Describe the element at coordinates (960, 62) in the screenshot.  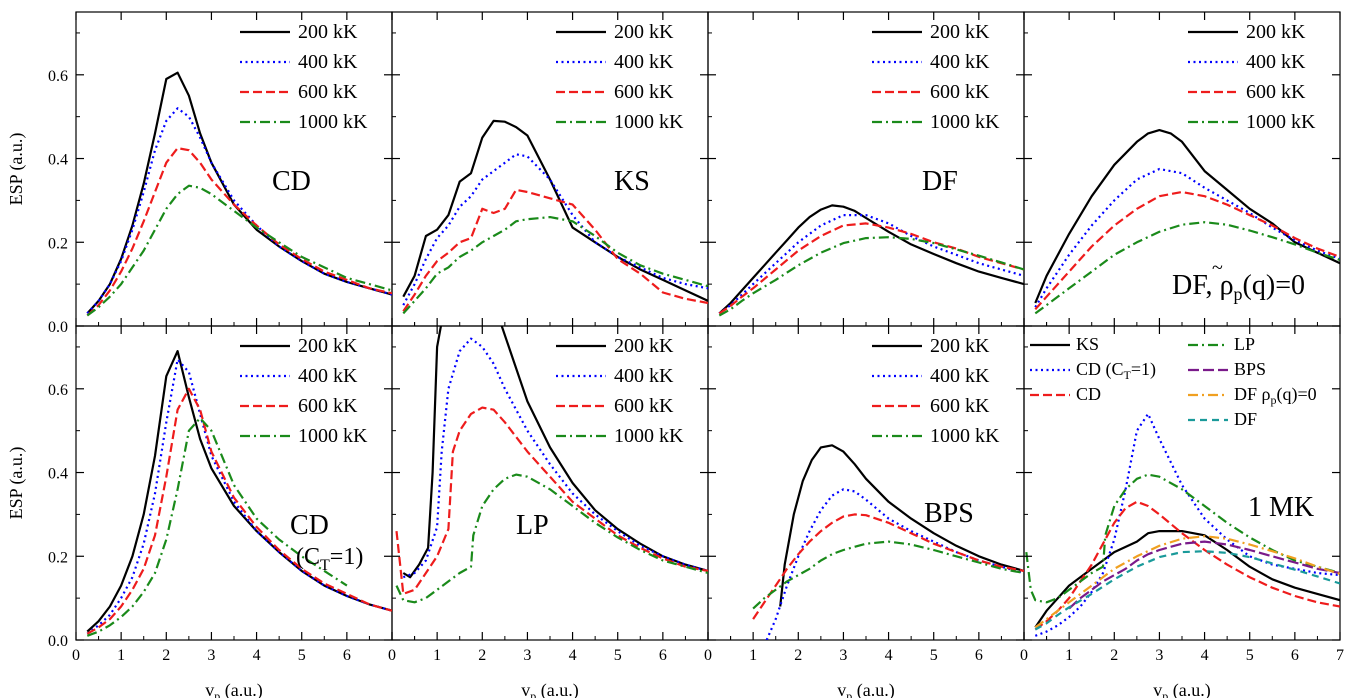
I see `legend-label-df: 400 kK` at that location.